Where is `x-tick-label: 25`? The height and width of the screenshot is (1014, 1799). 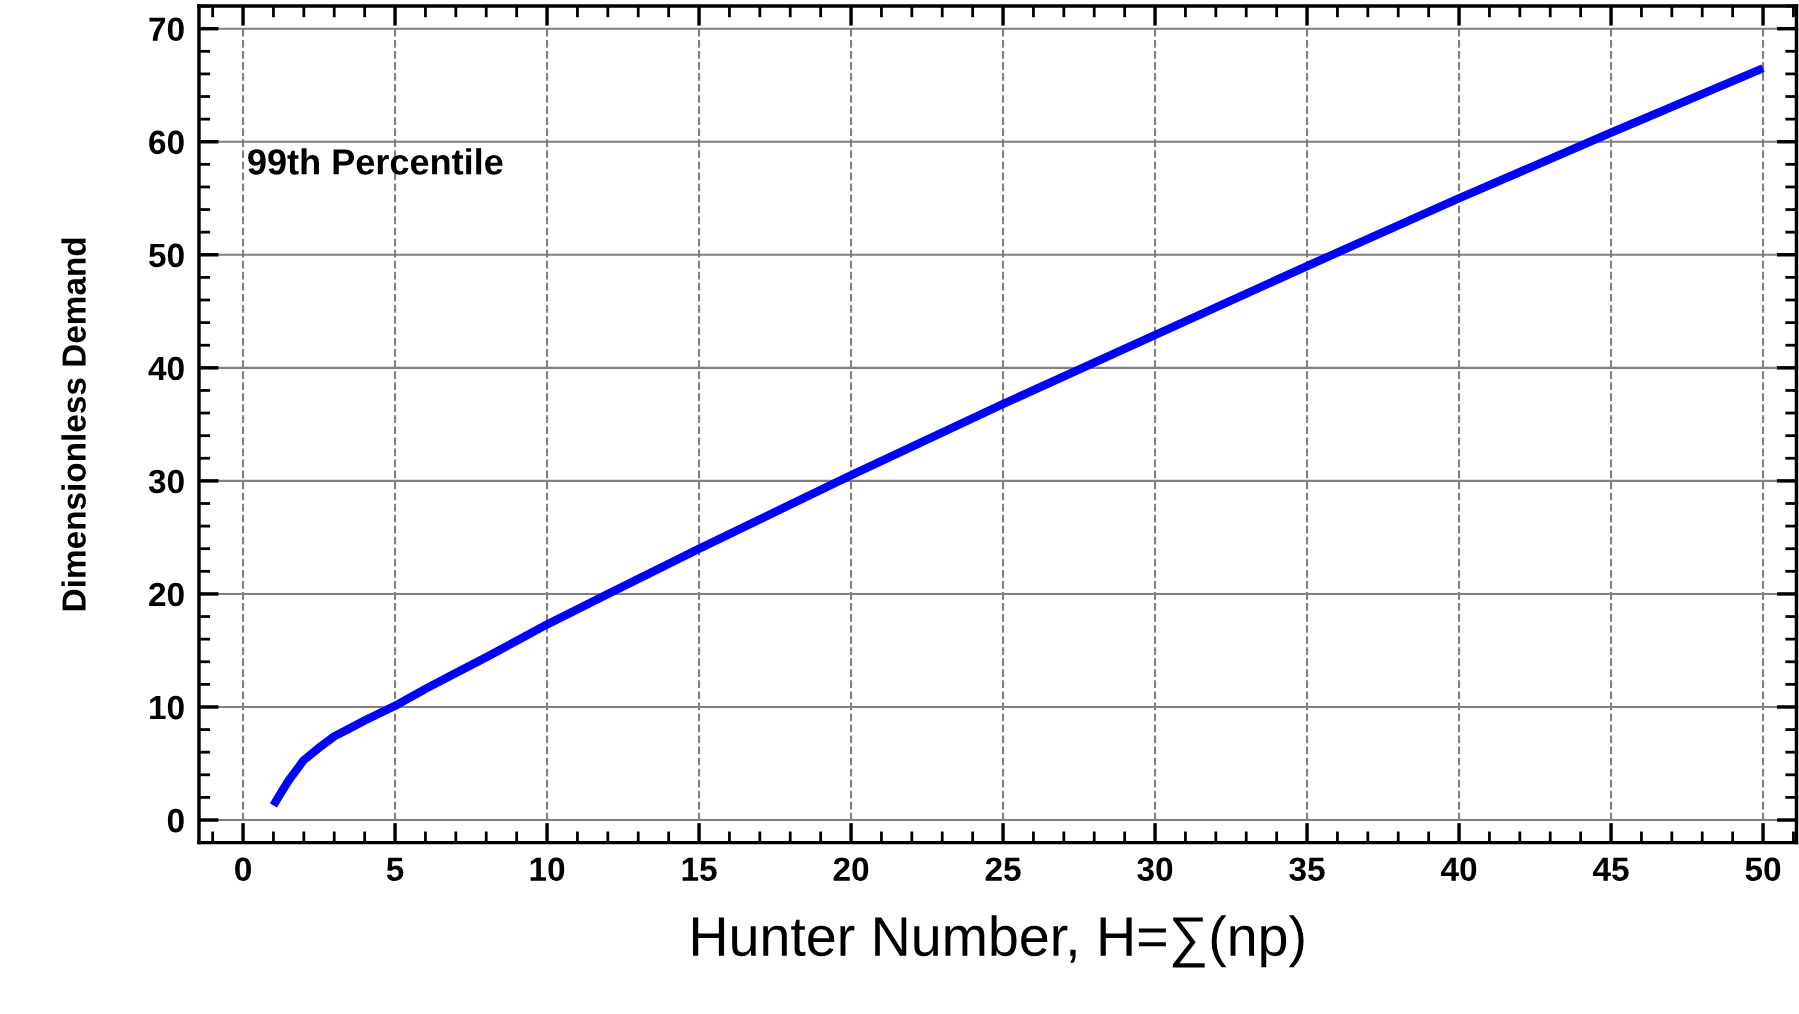 x-tick-label: 25 is located at coordinates (1003, 869).